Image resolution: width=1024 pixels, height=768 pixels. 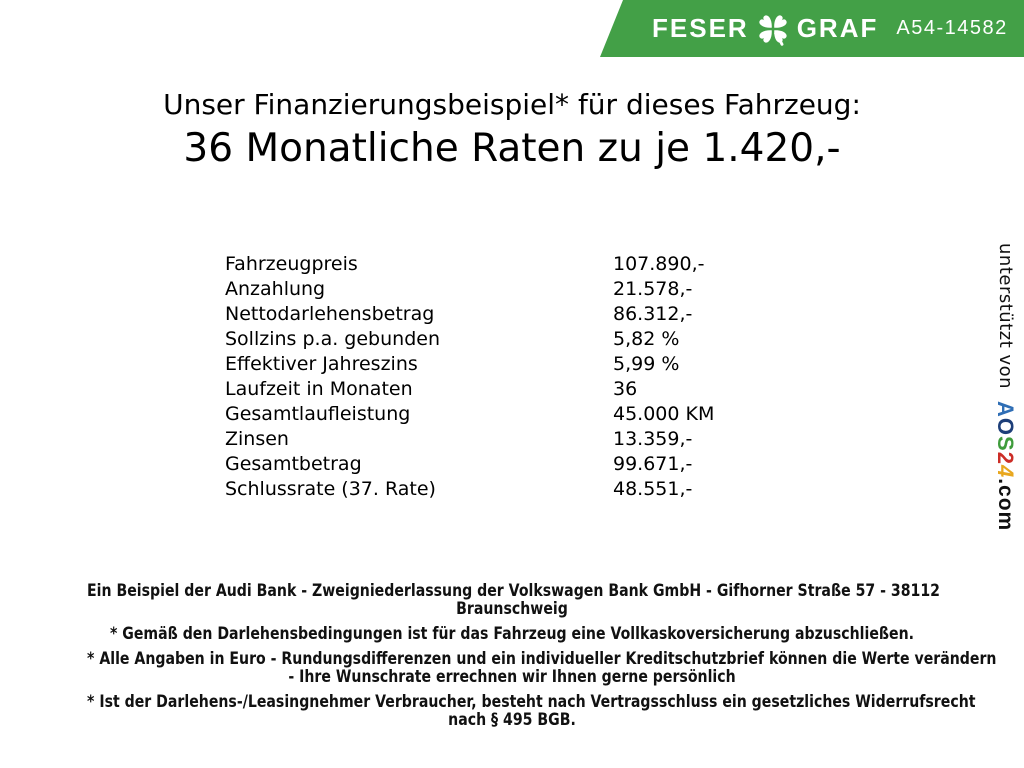 What do you see at coordinates (469, 389) in the screenshot?
I see `table-row: Laufzeit in Monaten 36` at bounding box center [469, 389].